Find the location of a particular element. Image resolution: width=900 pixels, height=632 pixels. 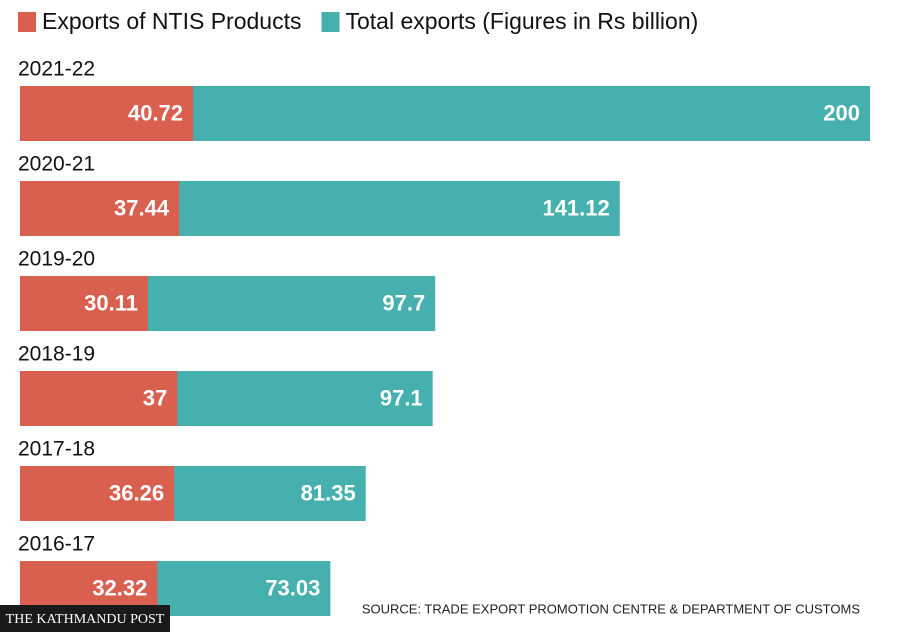

value-label: 97.7 is located at coordinates (403, 302).